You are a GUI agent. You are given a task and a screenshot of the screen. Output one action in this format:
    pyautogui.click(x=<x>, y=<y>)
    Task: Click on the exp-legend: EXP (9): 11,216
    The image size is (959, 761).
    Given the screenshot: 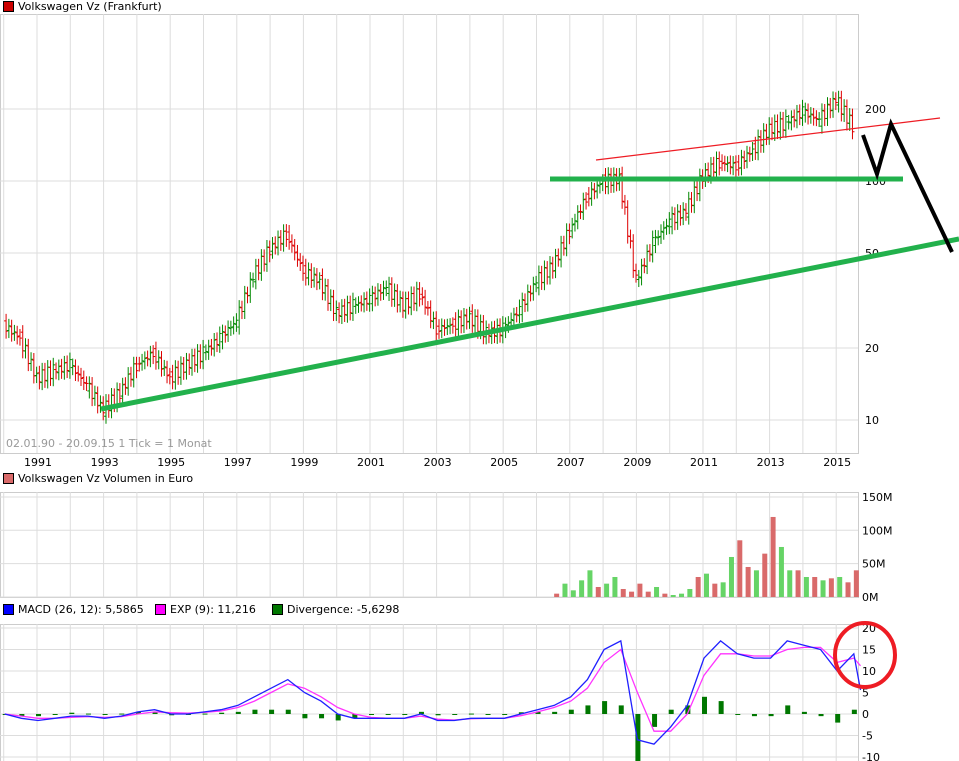 What is the action you would take?
    pyautogui.click(x=205, y=609)
    